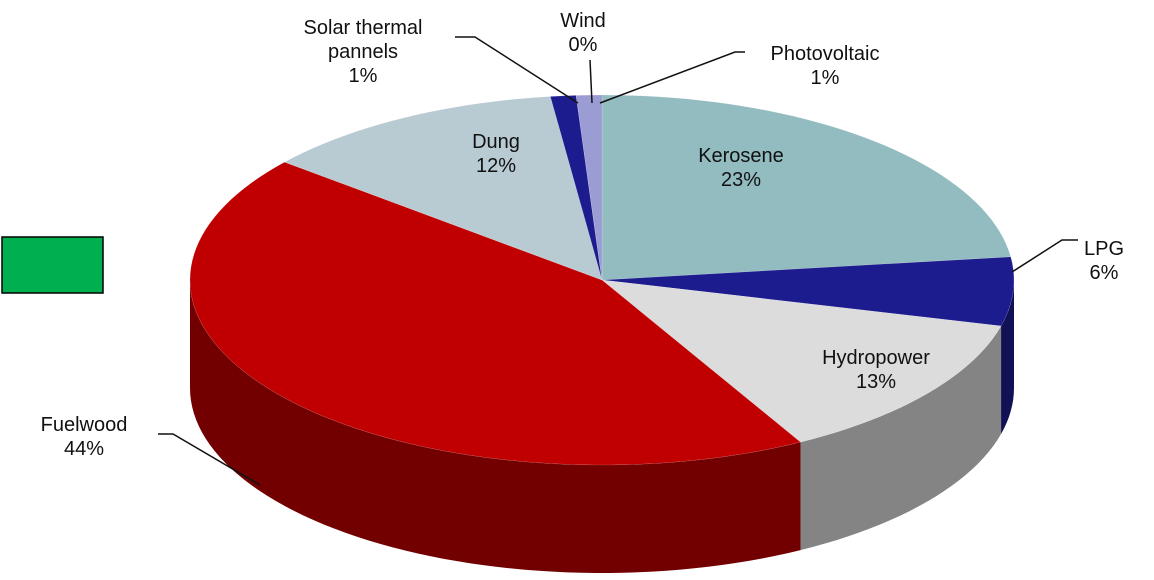 The height and width of the screenshot is (580, 1154). I want to click on slice-label: Fuelwood 44%, so click(84, 437).